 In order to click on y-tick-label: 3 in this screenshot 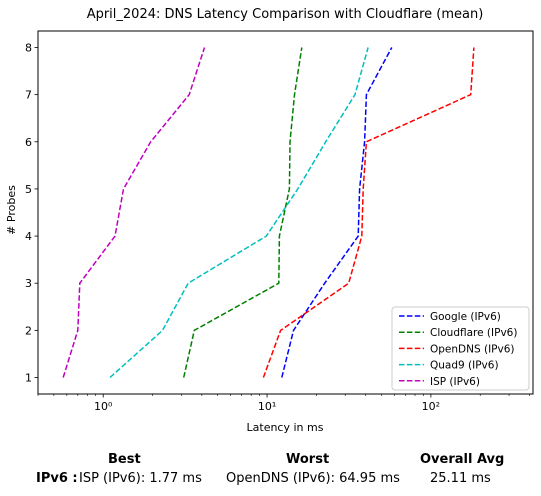, I will do `click(28, 283)`.